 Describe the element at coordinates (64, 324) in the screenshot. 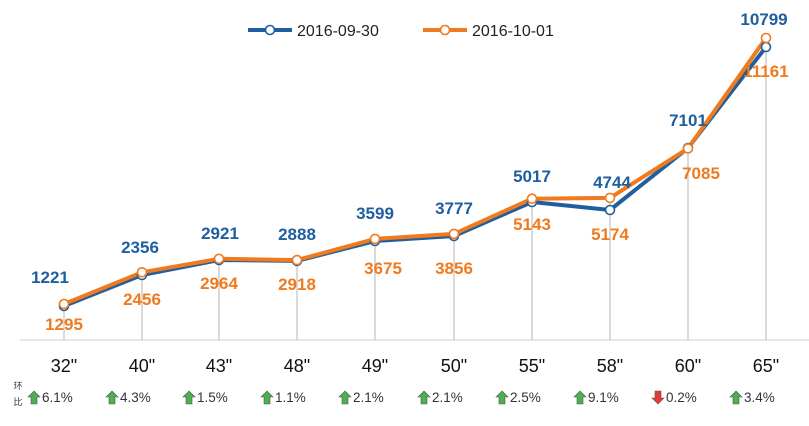

I see `value-label-b: 1295` at that location.